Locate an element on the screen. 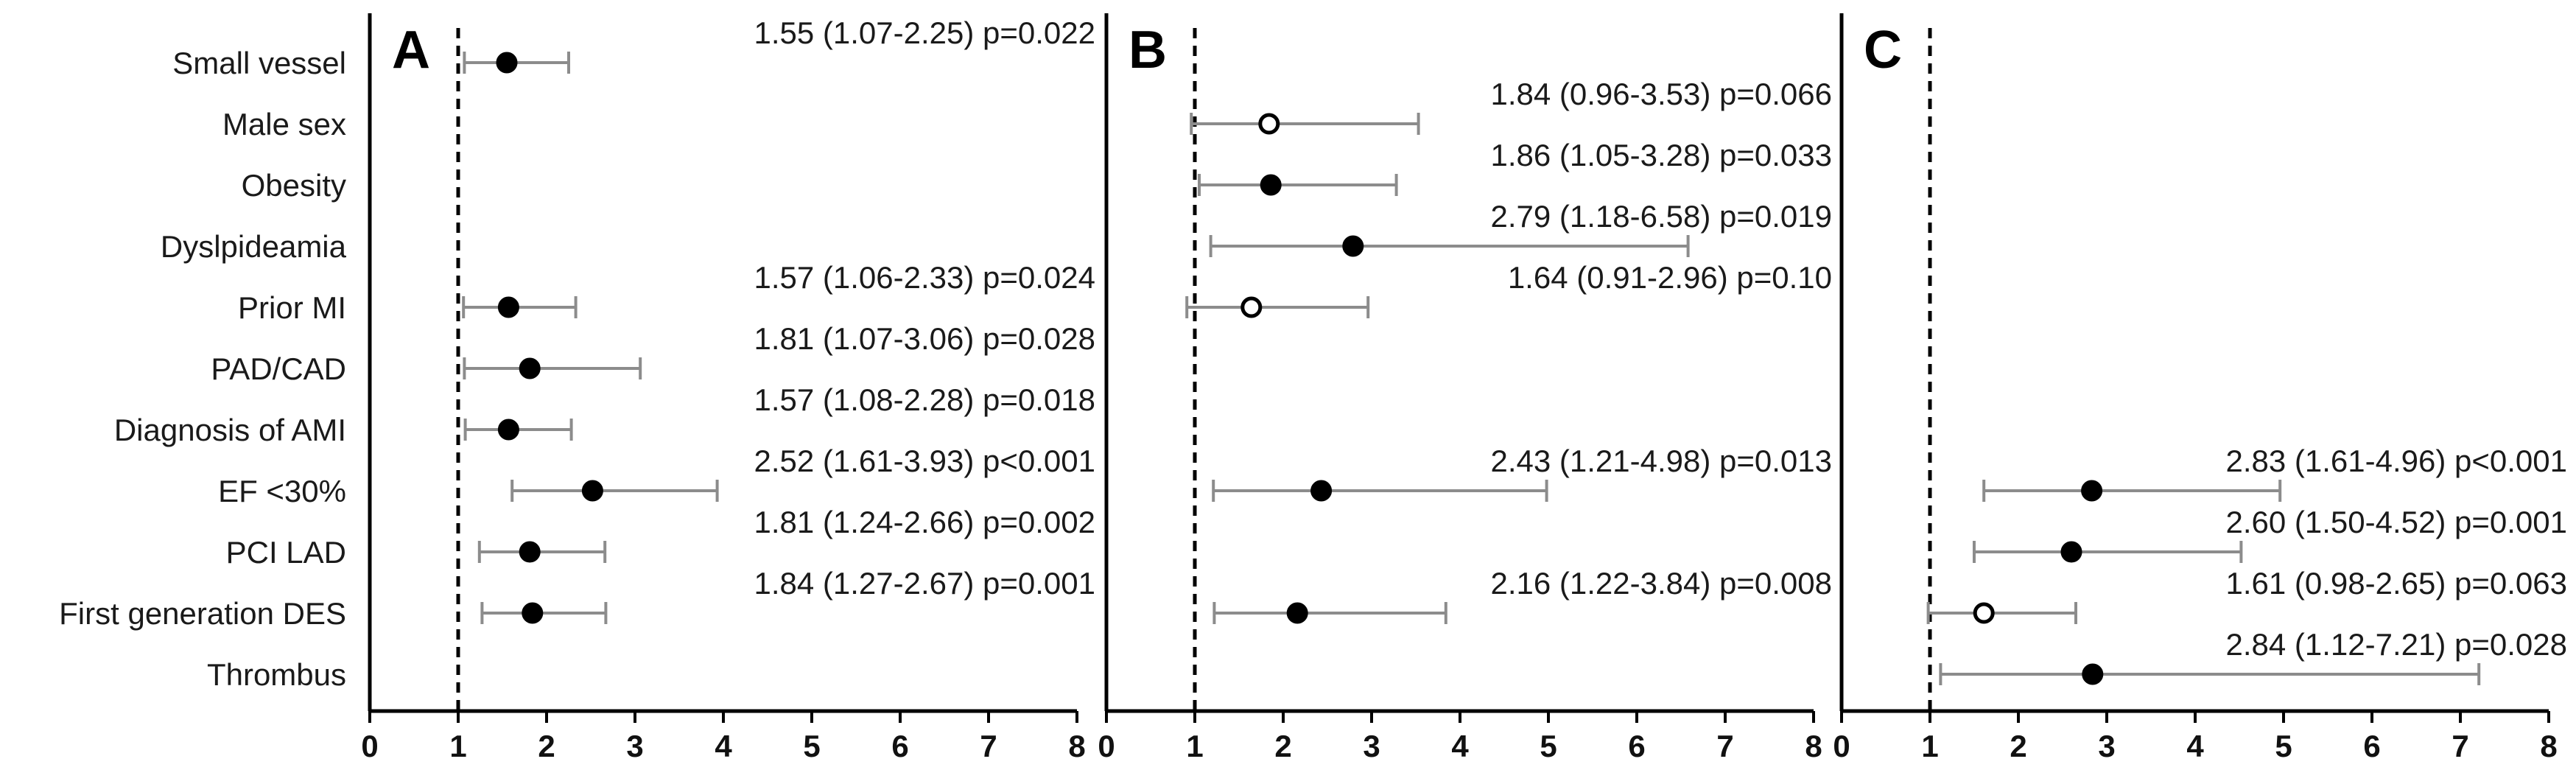  estimate-label: 1.81 (1.24-2.66) p=0.002 is located at coordinates (924, 522).